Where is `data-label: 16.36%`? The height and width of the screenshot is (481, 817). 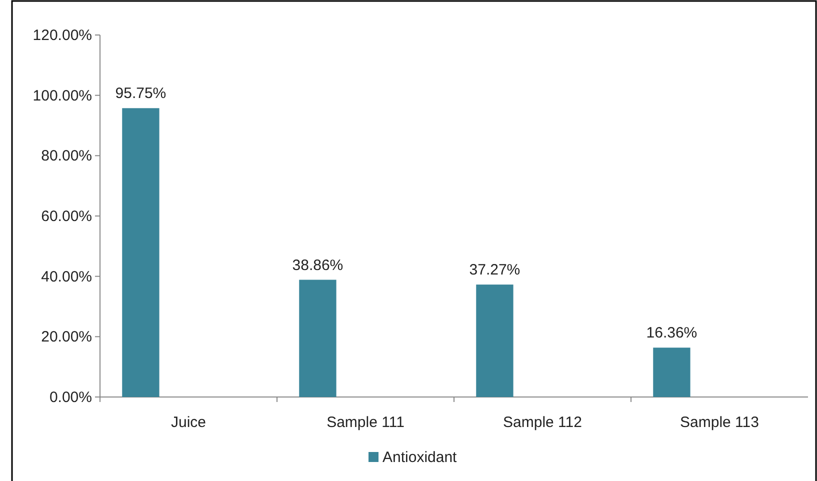
data-label: 16.36% is located at coordinates (672, 333).